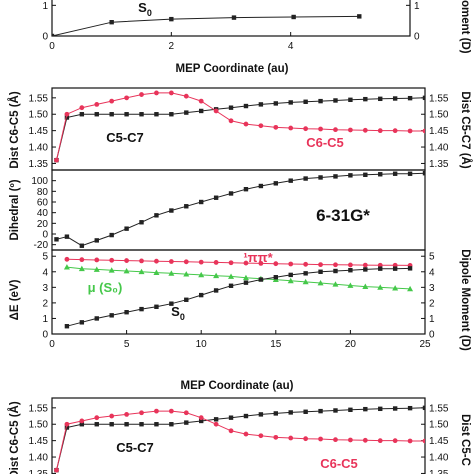 Image resolution: width=474 pixels, height=474 pixels. I want to click on annotation-s0: S0, so click(178, 313).